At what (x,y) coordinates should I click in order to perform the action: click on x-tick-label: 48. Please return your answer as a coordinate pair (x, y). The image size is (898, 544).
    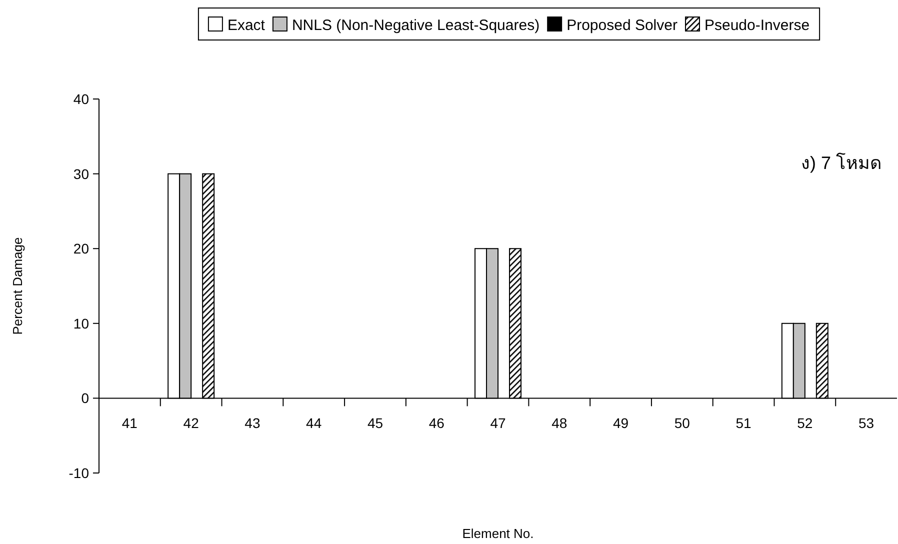
    Looking at the image, I should click on (560, 423).